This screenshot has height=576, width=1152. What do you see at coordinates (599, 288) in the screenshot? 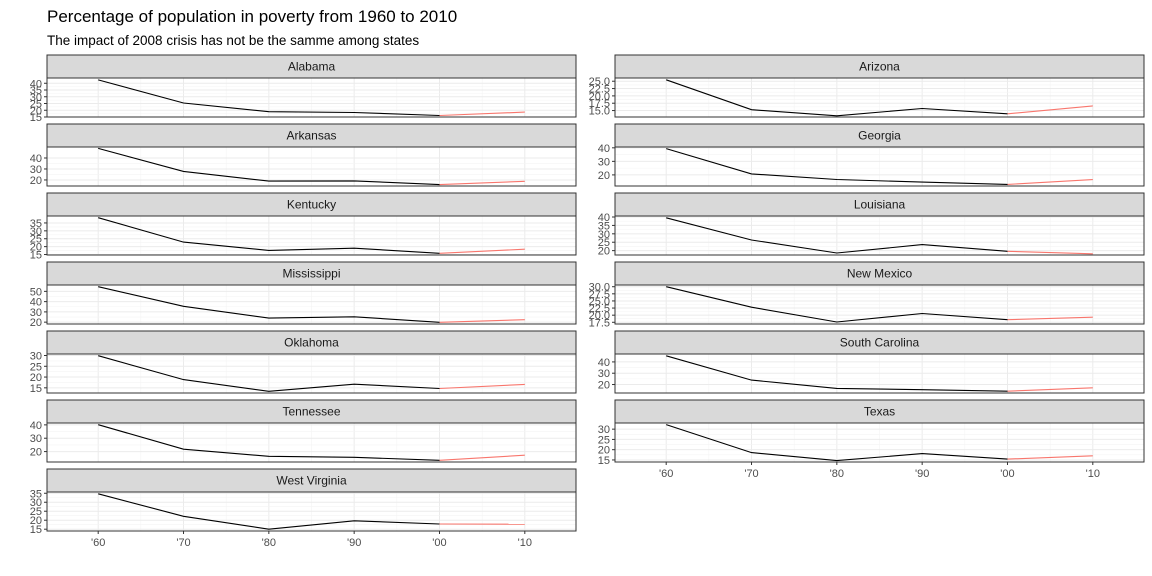
I see `y-tick-label: 30.0` at bounding box center [599, 288].